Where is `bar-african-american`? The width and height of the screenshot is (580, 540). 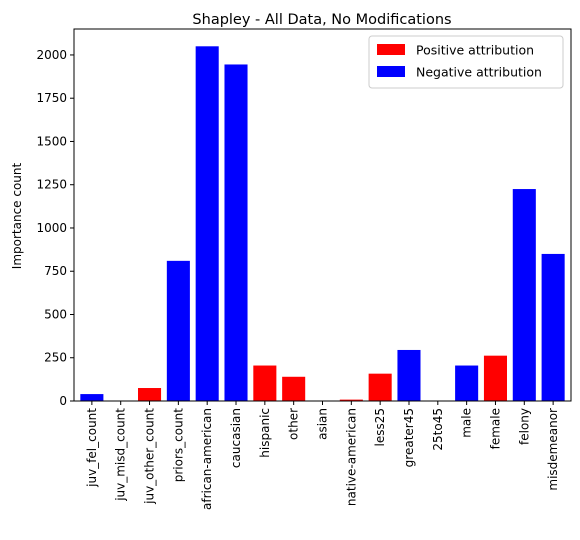
bar-african-american is located at coordinates (207, 224).